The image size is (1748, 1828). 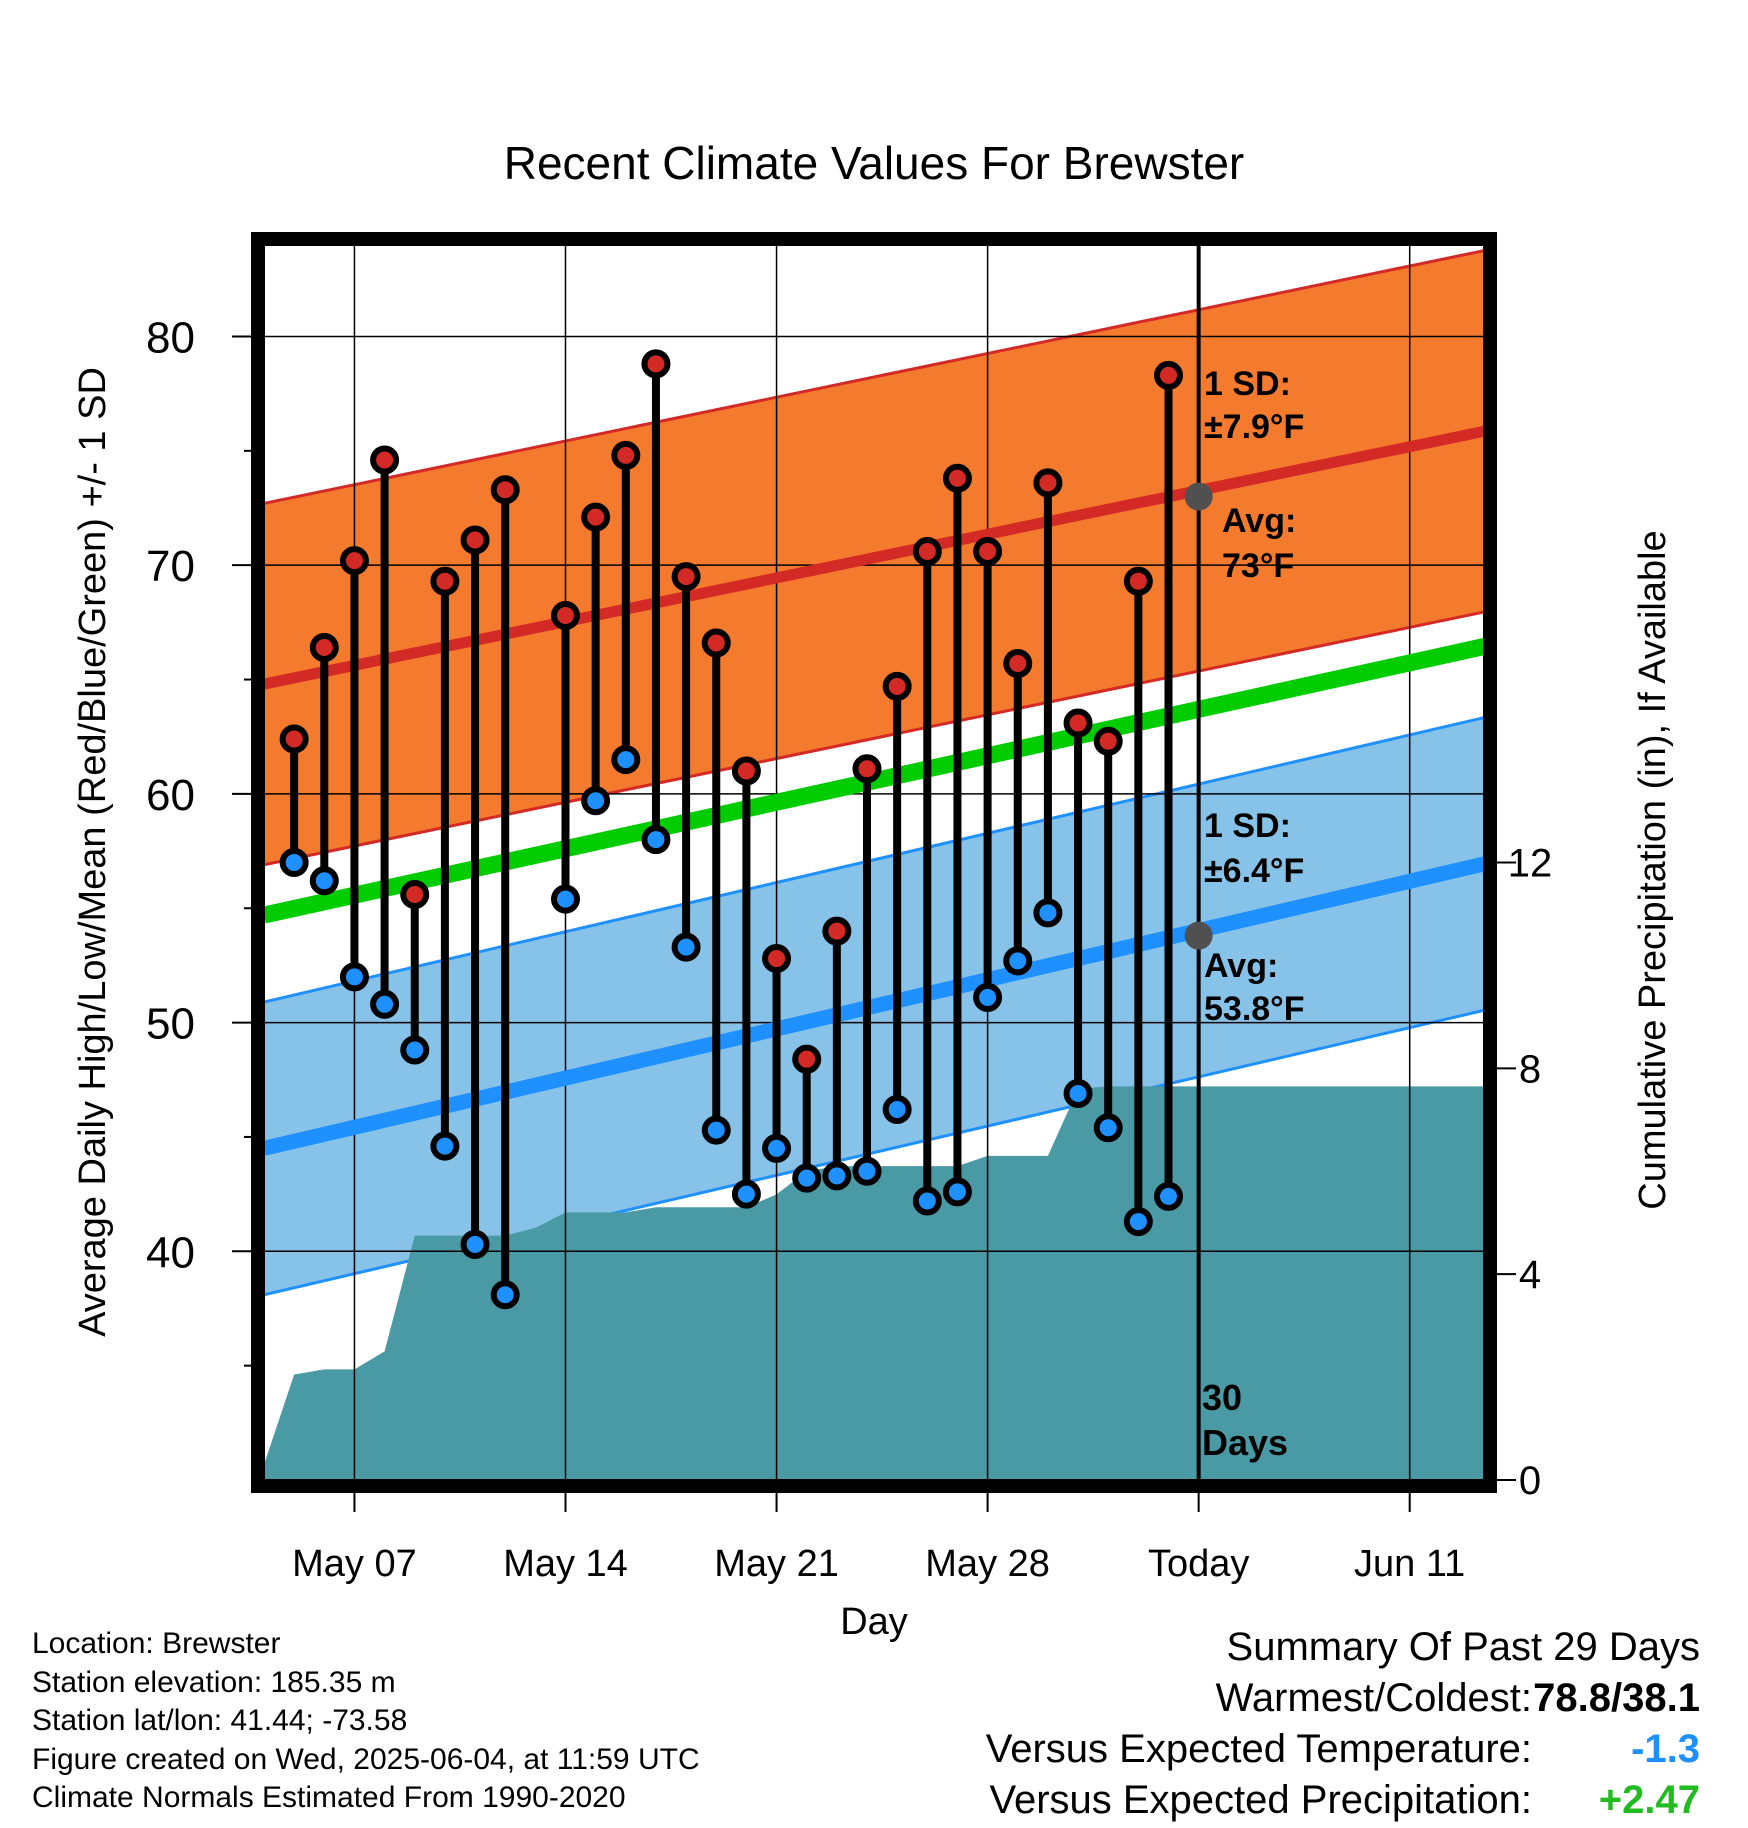 I want to click on warmest-value: 78.8/38.1, so click(x=1616, y=1698).